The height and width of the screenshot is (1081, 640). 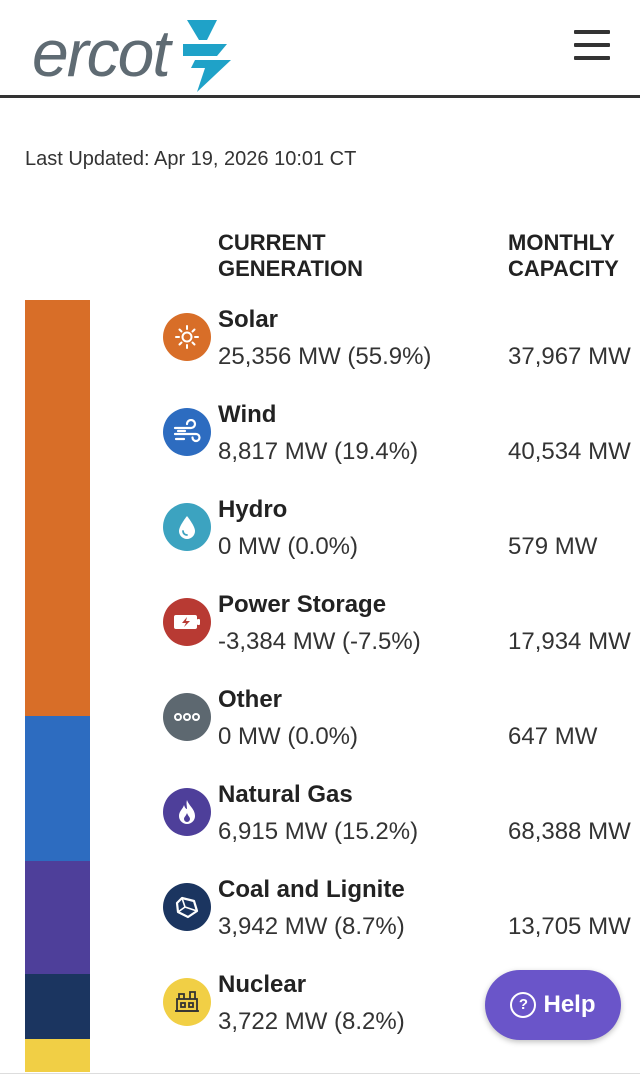 What do you see at coordinates (563, 268) in the screenshot?
I see `column-header-line: CAPACITY` at bounding box center [563, 268].